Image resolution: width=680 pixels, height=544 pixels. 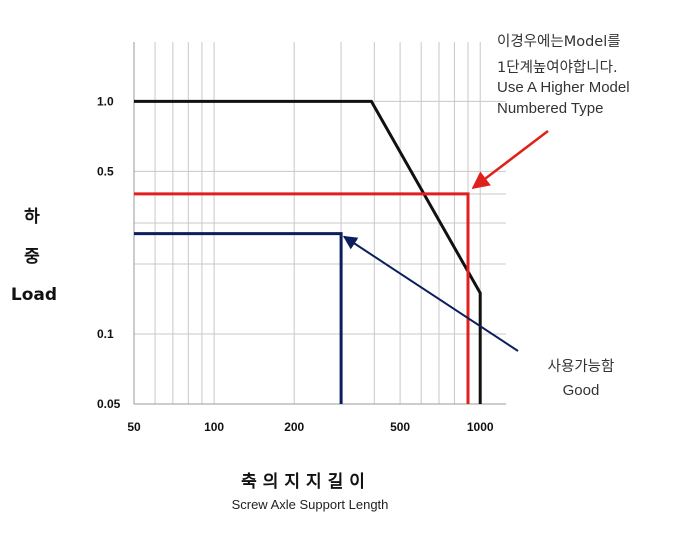 I want to click on x-tick-label: 1000, so click(x=480, y=427).